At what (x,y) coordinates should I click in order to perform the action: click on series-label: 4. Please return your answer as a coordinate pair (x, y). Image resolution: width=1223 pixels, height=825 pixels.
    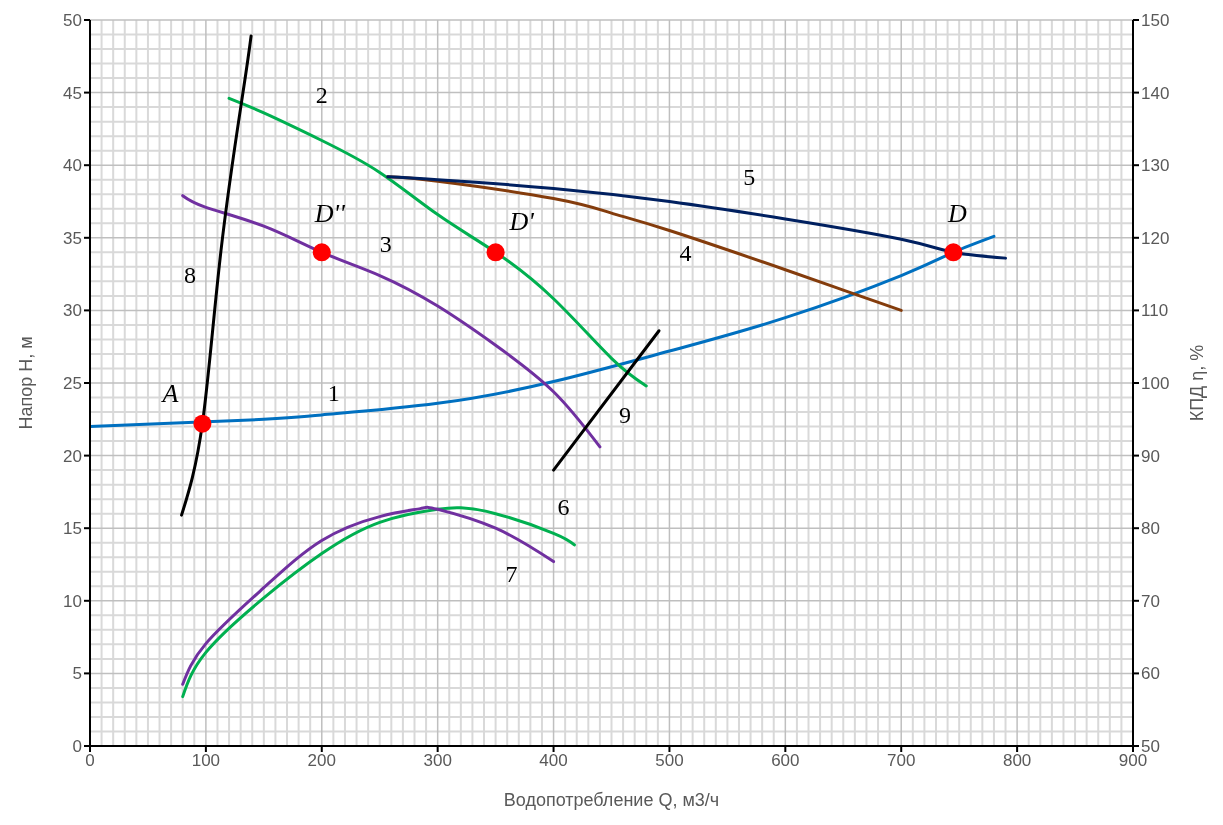
    Looking at the image, I should click on (685, 252).